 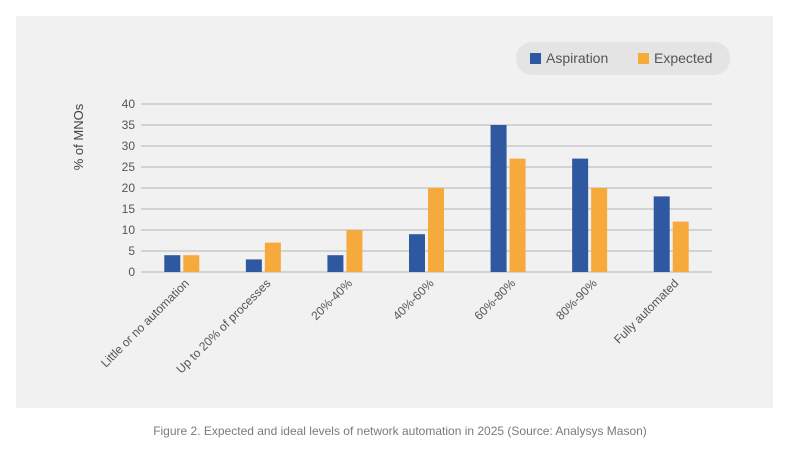 I want to click on legend-label-aspiration: Aspiration, so click(x=577, y=58).